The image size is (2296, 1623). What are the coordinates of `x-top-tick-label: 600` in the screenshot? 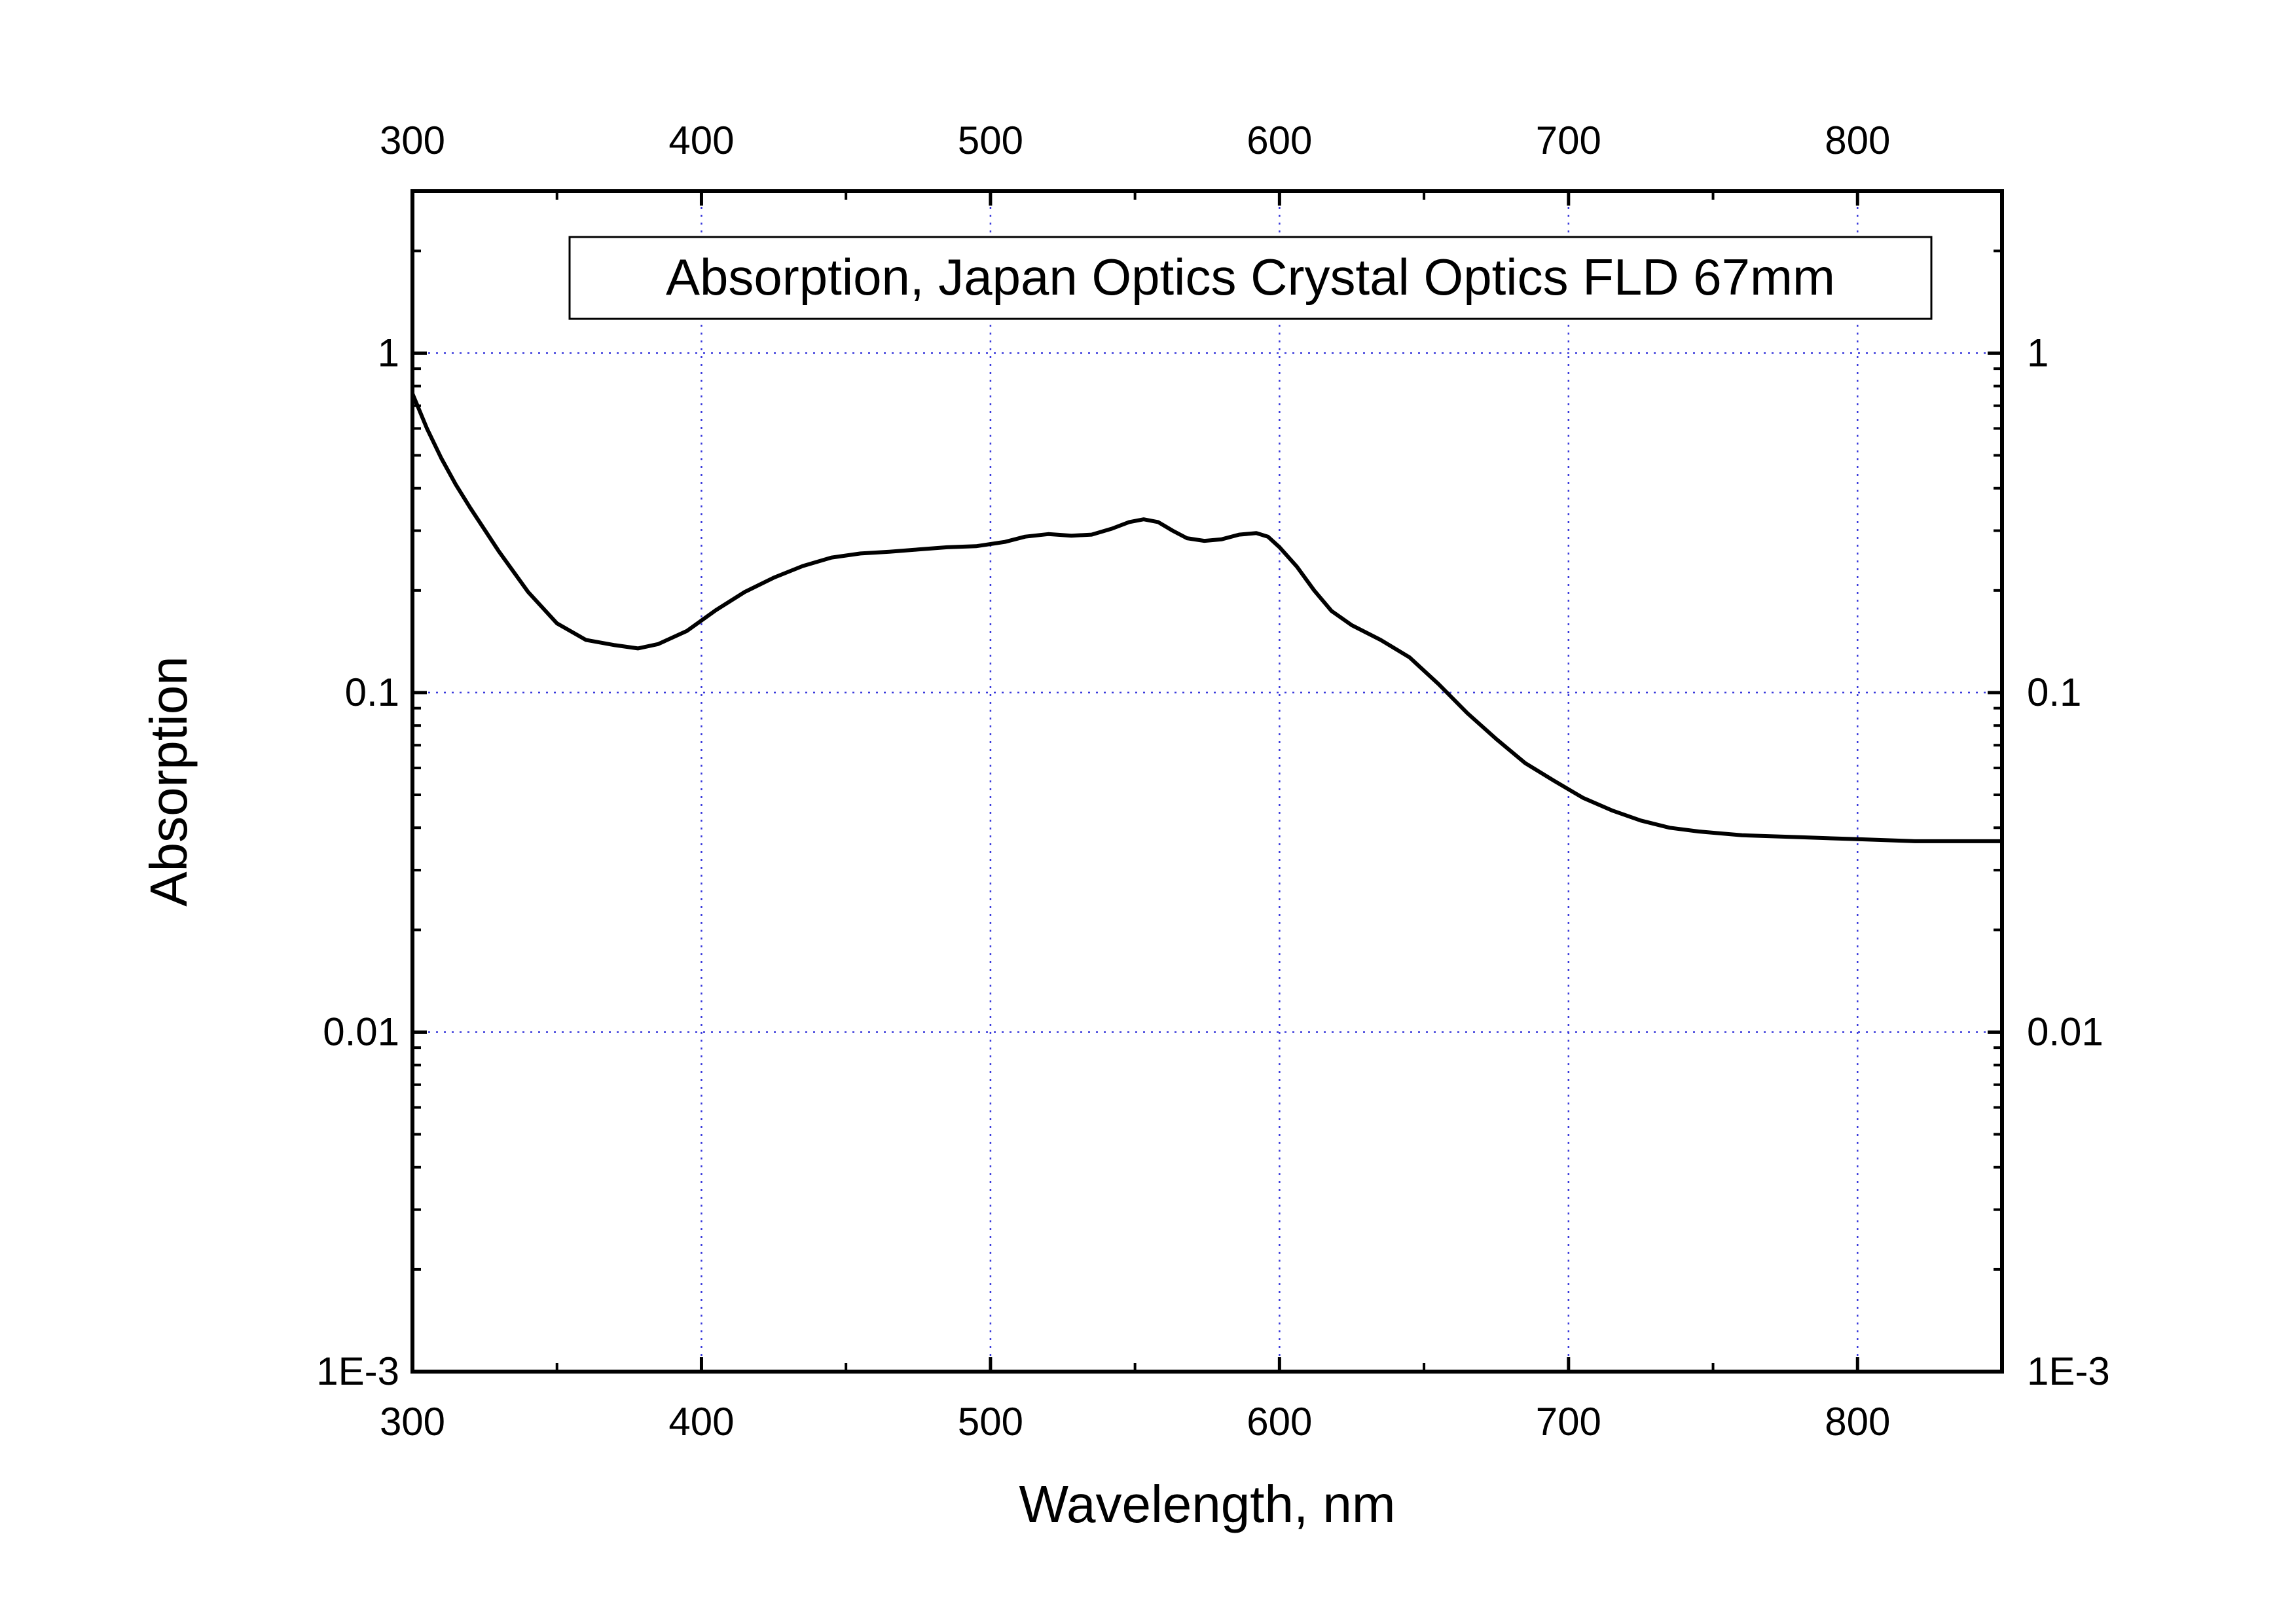 It's located at (1279, 140).